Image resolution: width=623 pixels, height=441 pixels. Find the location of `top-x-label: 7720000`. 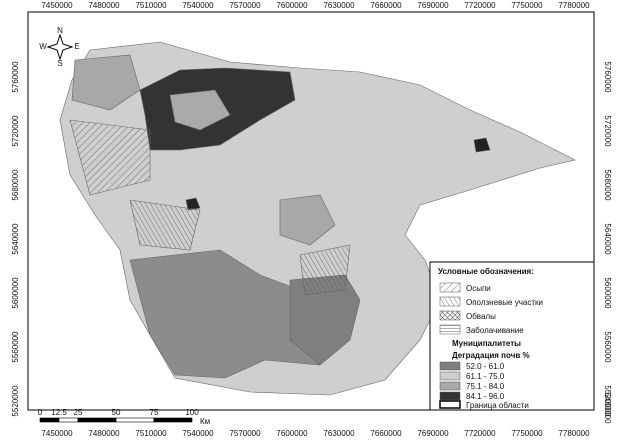

top-x-label: 7720000 is located at coordinates (480, 5).